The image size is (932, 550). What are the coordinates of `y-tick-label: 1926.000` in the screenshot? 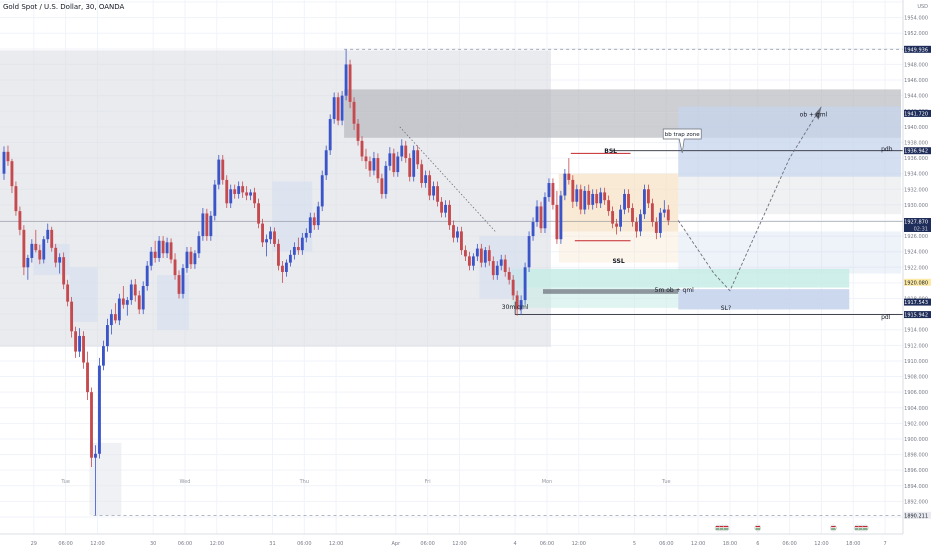 It's located at (916, 237).